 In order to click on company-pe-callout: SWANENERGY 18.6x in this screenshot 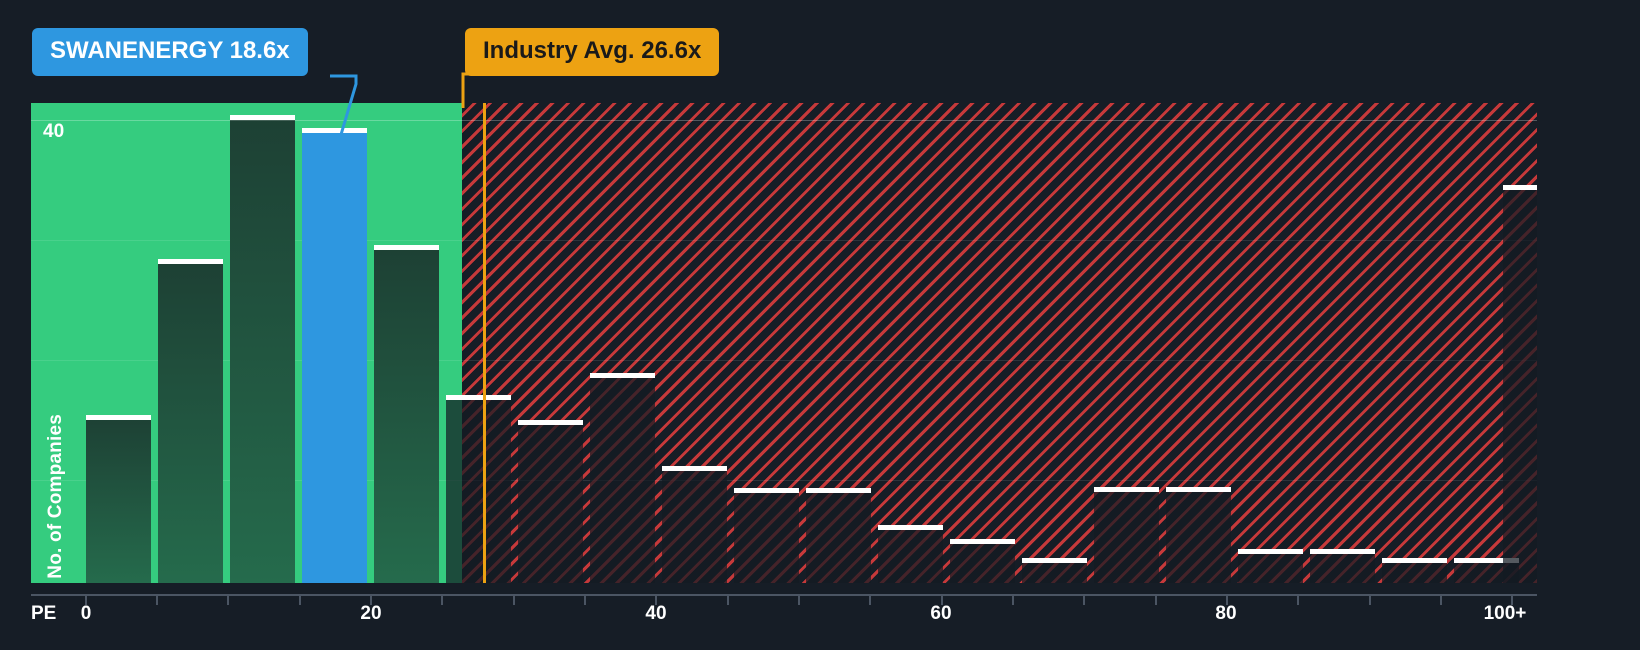, I will do `click(170, 52)`.